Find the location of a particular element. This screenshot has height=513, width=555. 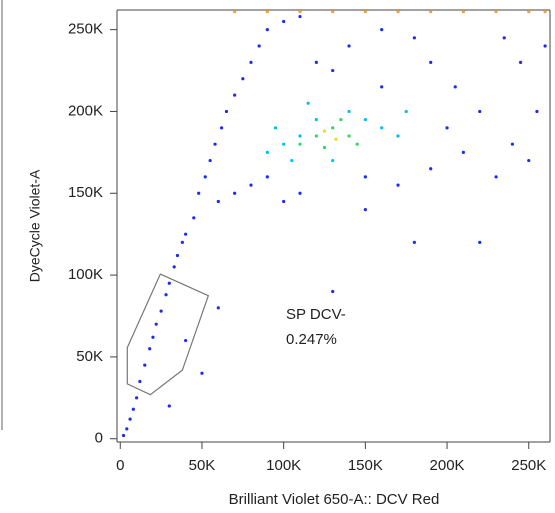

y-tick-label: 100K is located at coordinates (85, 274).